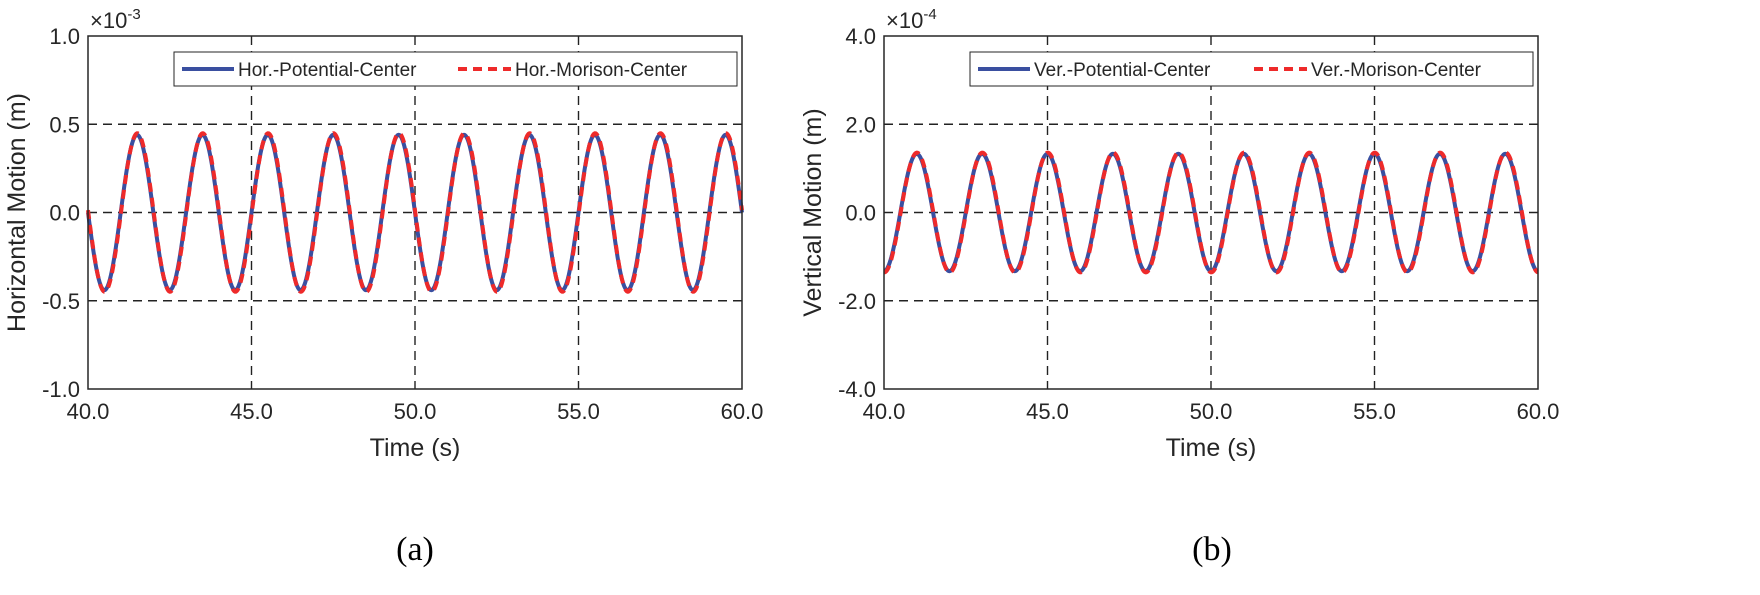 This screenshot has width=1760, height=595. What do you see at coordinates (601, 70) in the screenshot?
I see `legend-entry-morison-a: Hor.-Morison-Center` at bounding box center [601, 70].